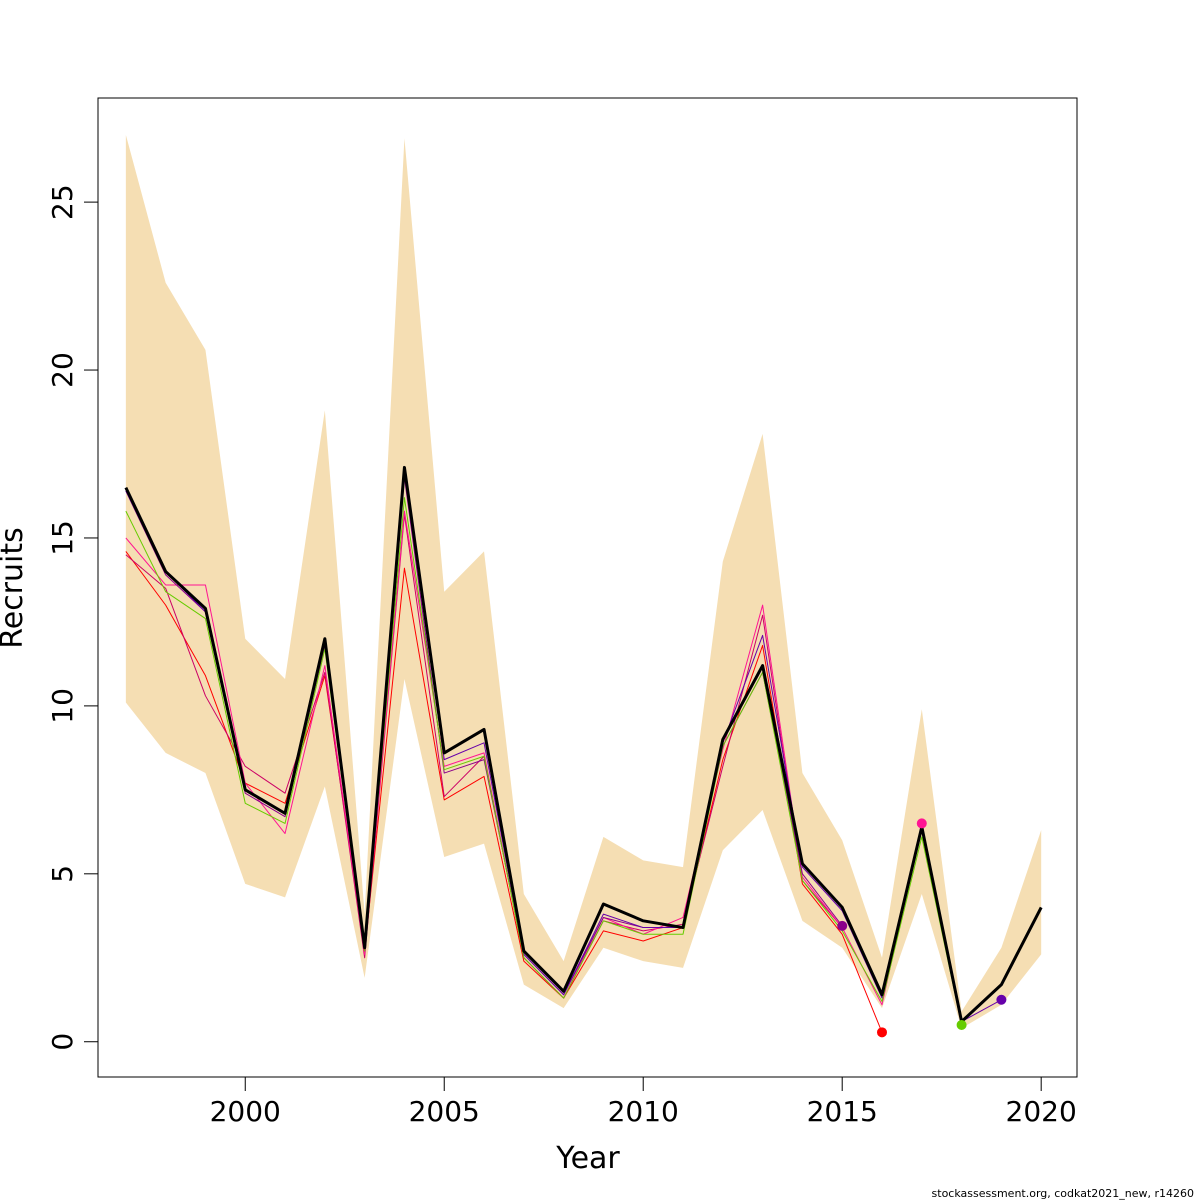 The height and width of the screenshot is (1200, 1200). Describe the element at coordinates (62, 1042) in the screenshot. I see `y-tick-label: 0` at that location.